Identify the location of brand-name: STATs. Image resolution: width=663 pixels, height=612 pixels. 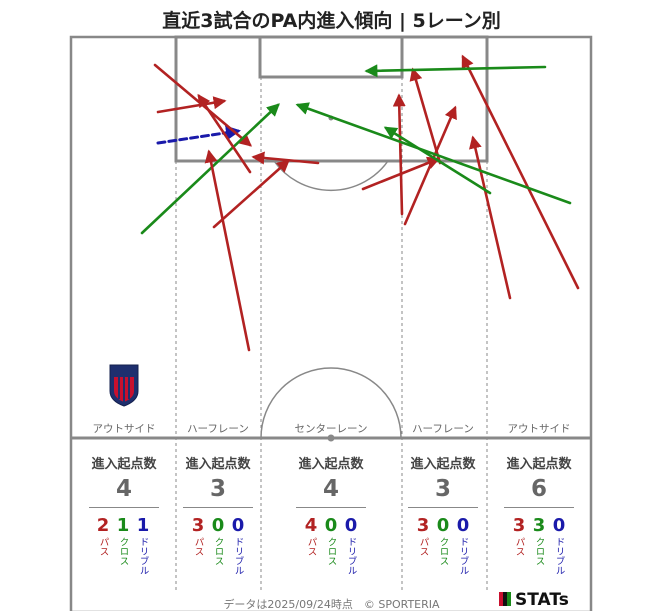
(542, 600).